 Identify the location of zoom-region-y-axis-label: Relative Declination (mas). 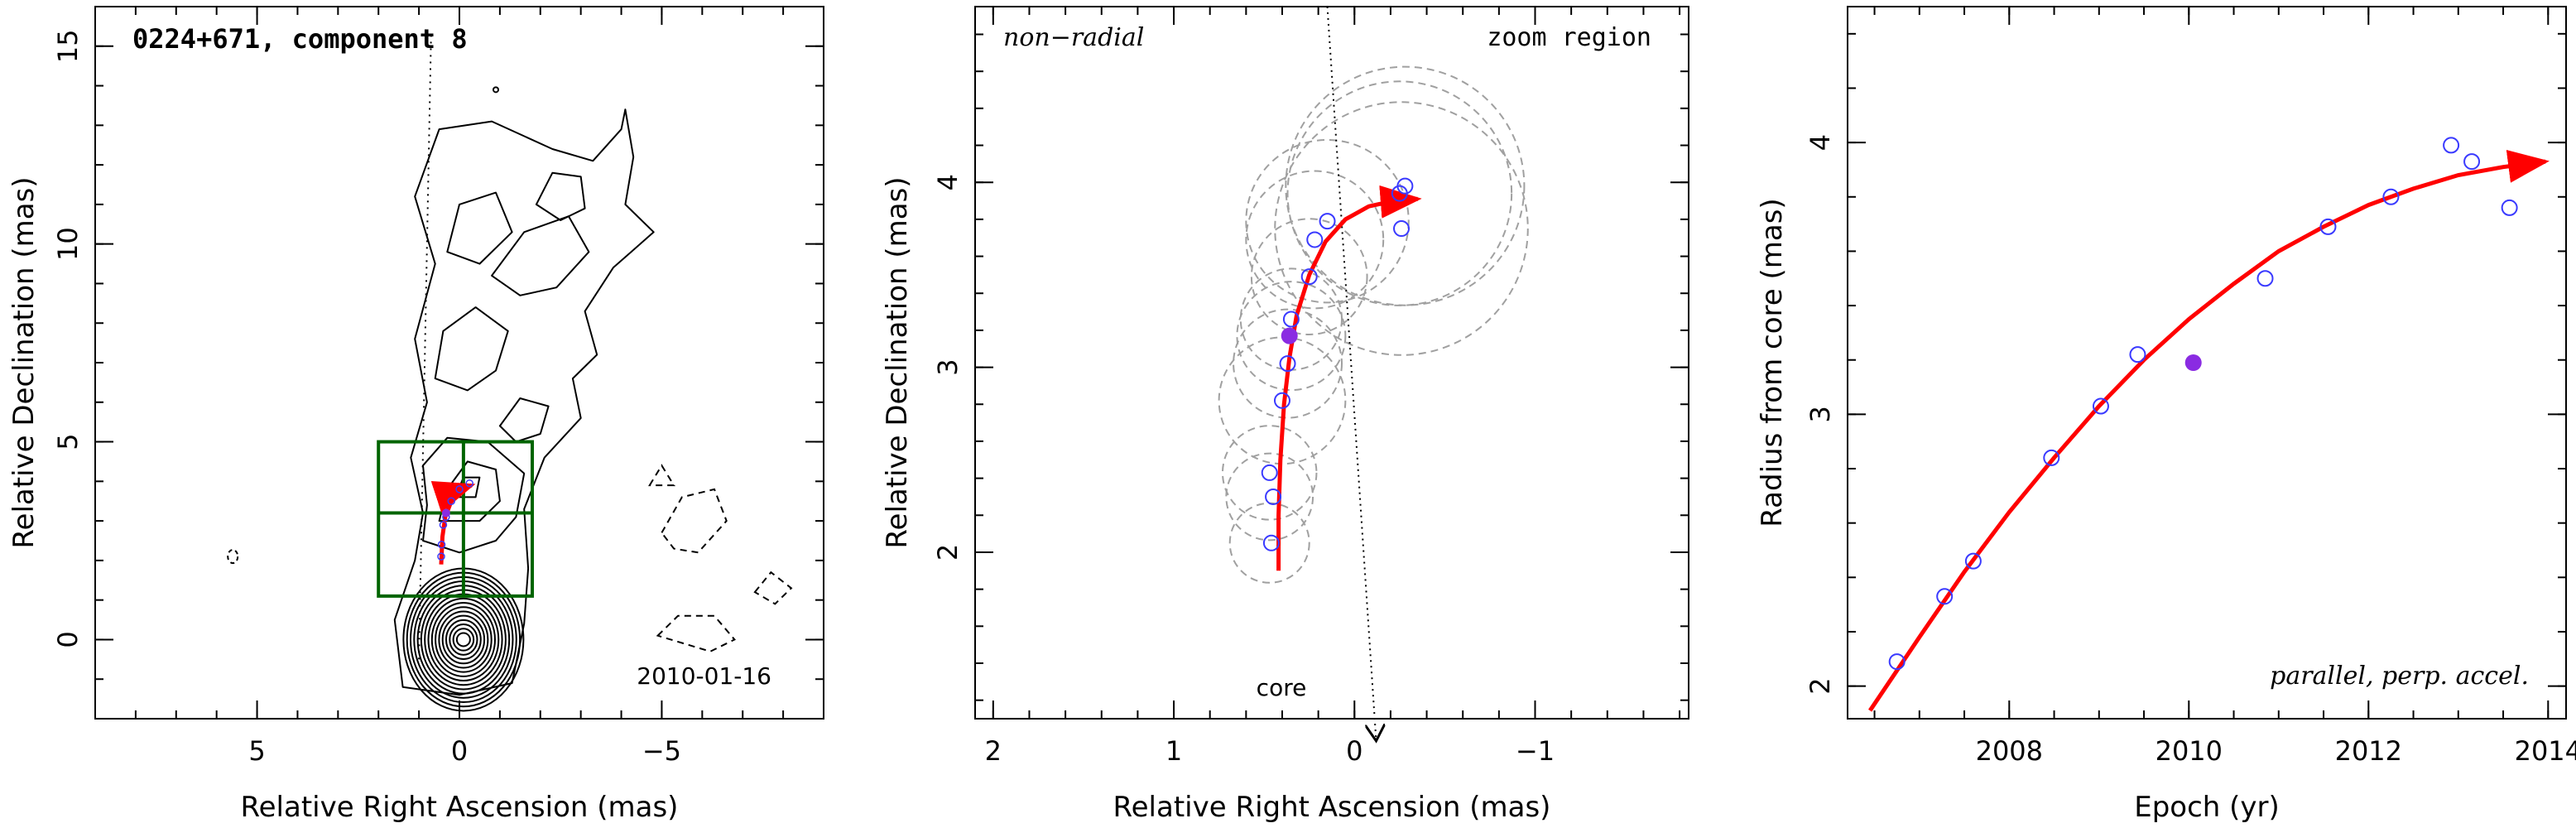
(897, 362).